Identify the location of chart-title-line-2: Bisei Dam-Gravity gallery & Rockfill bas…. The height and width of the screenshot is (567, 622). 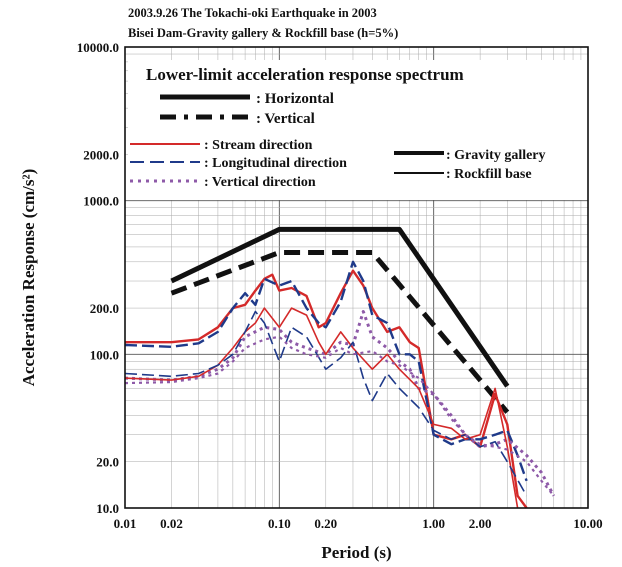
(263, 33).